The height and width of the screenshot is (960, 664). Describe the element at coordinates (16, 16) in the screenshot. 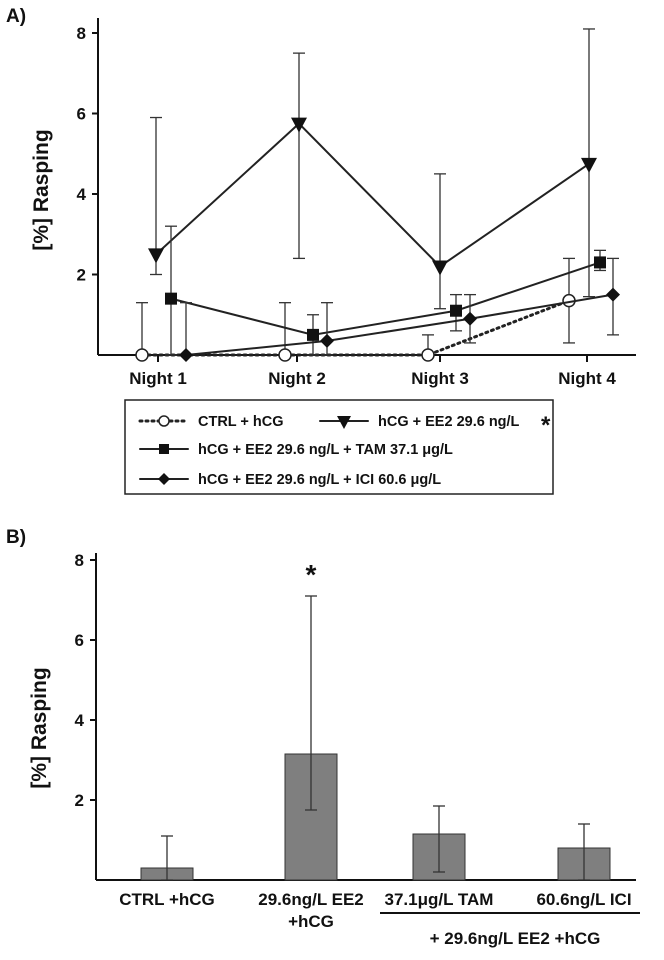

I see `panel-a-label: A)` at that location.